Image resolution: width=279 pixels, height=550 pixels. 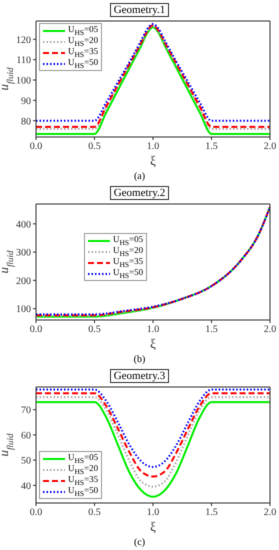 What do you see at coordinates (23, 253) in the screenshot?
I see `y-tick-label: 300` at bounding box center [23, 253].